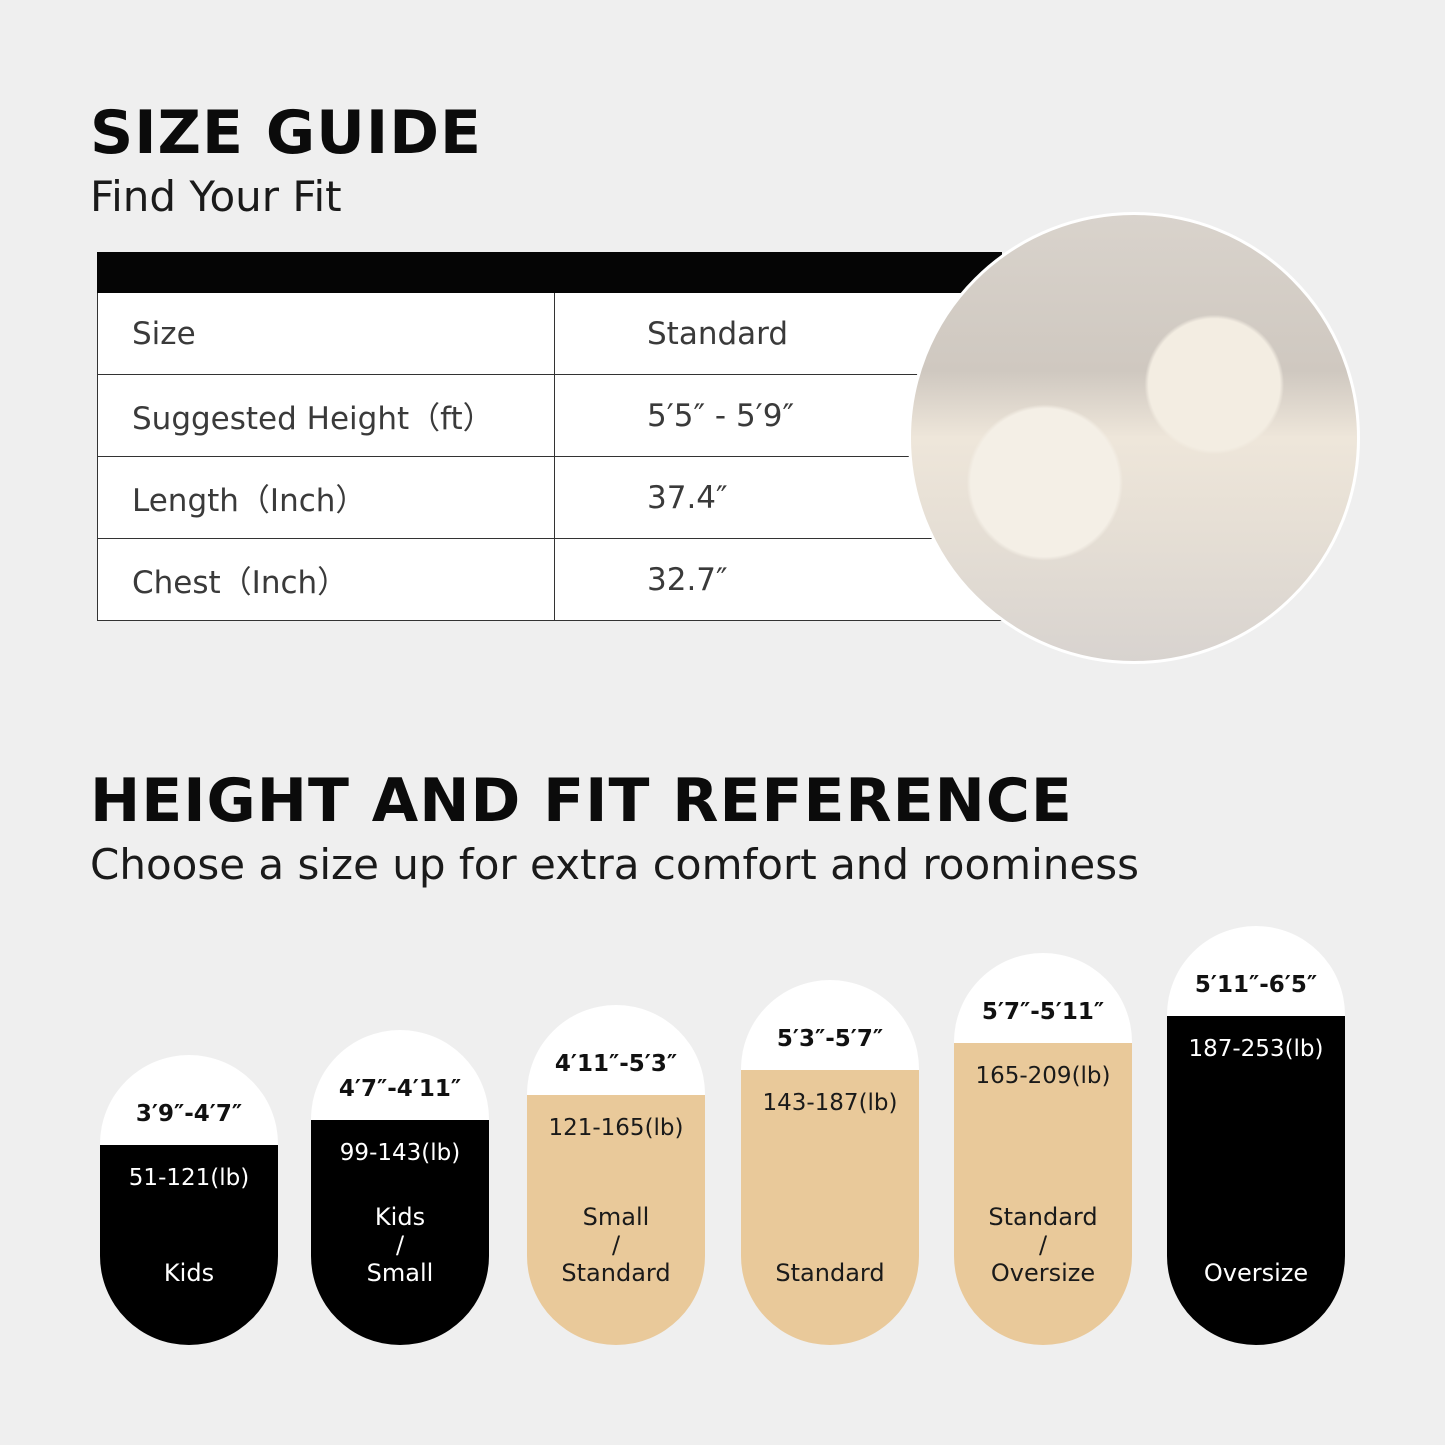  I want to click on weight-range: 187-253(lb), so click(1256, 1049).